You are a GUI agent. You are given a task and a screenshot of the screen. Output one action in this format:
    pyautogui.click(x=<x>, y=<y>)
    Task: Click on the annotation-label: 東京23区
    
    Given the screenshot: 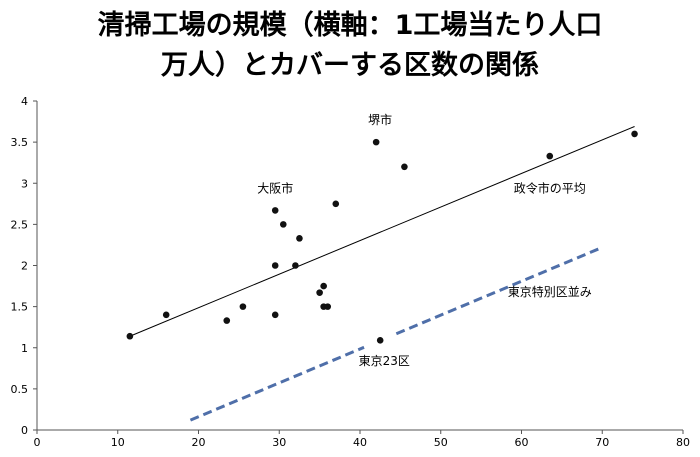 What is the action you would take?
    pyautogui.click(x=384, y=361)
    